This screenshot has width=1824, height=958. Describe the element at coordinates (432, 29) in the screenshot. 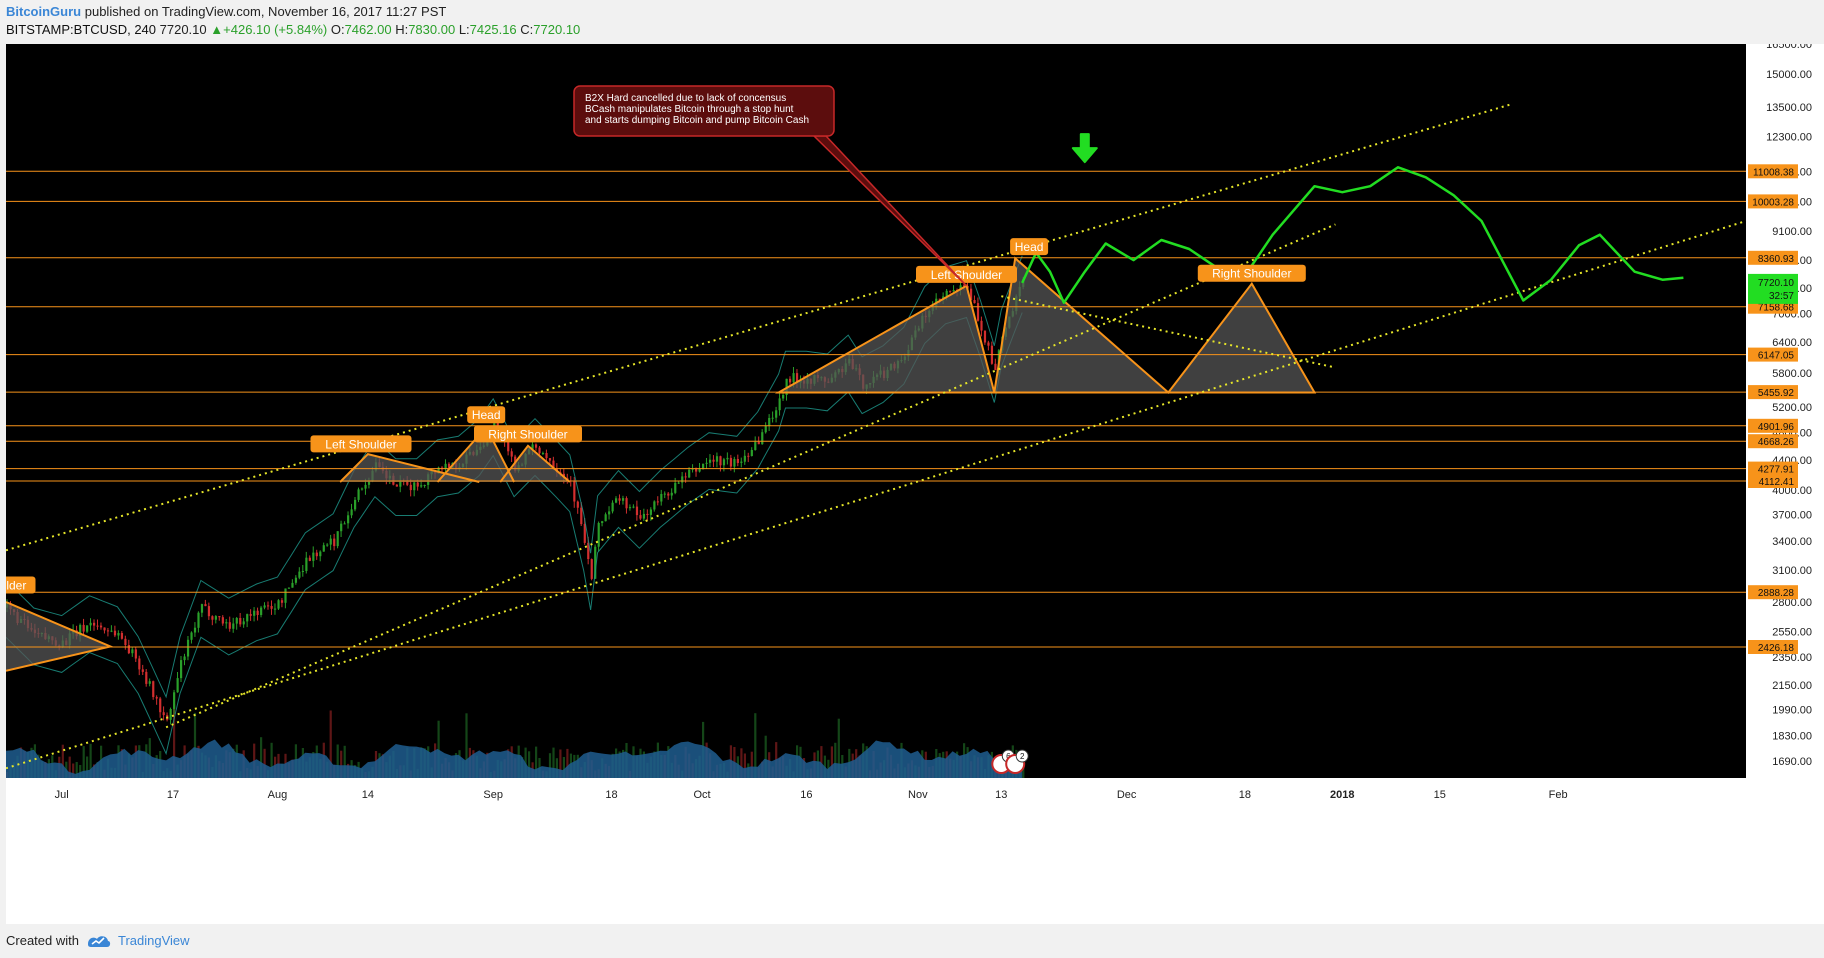

I see `high-value: 7830.00` at that location.